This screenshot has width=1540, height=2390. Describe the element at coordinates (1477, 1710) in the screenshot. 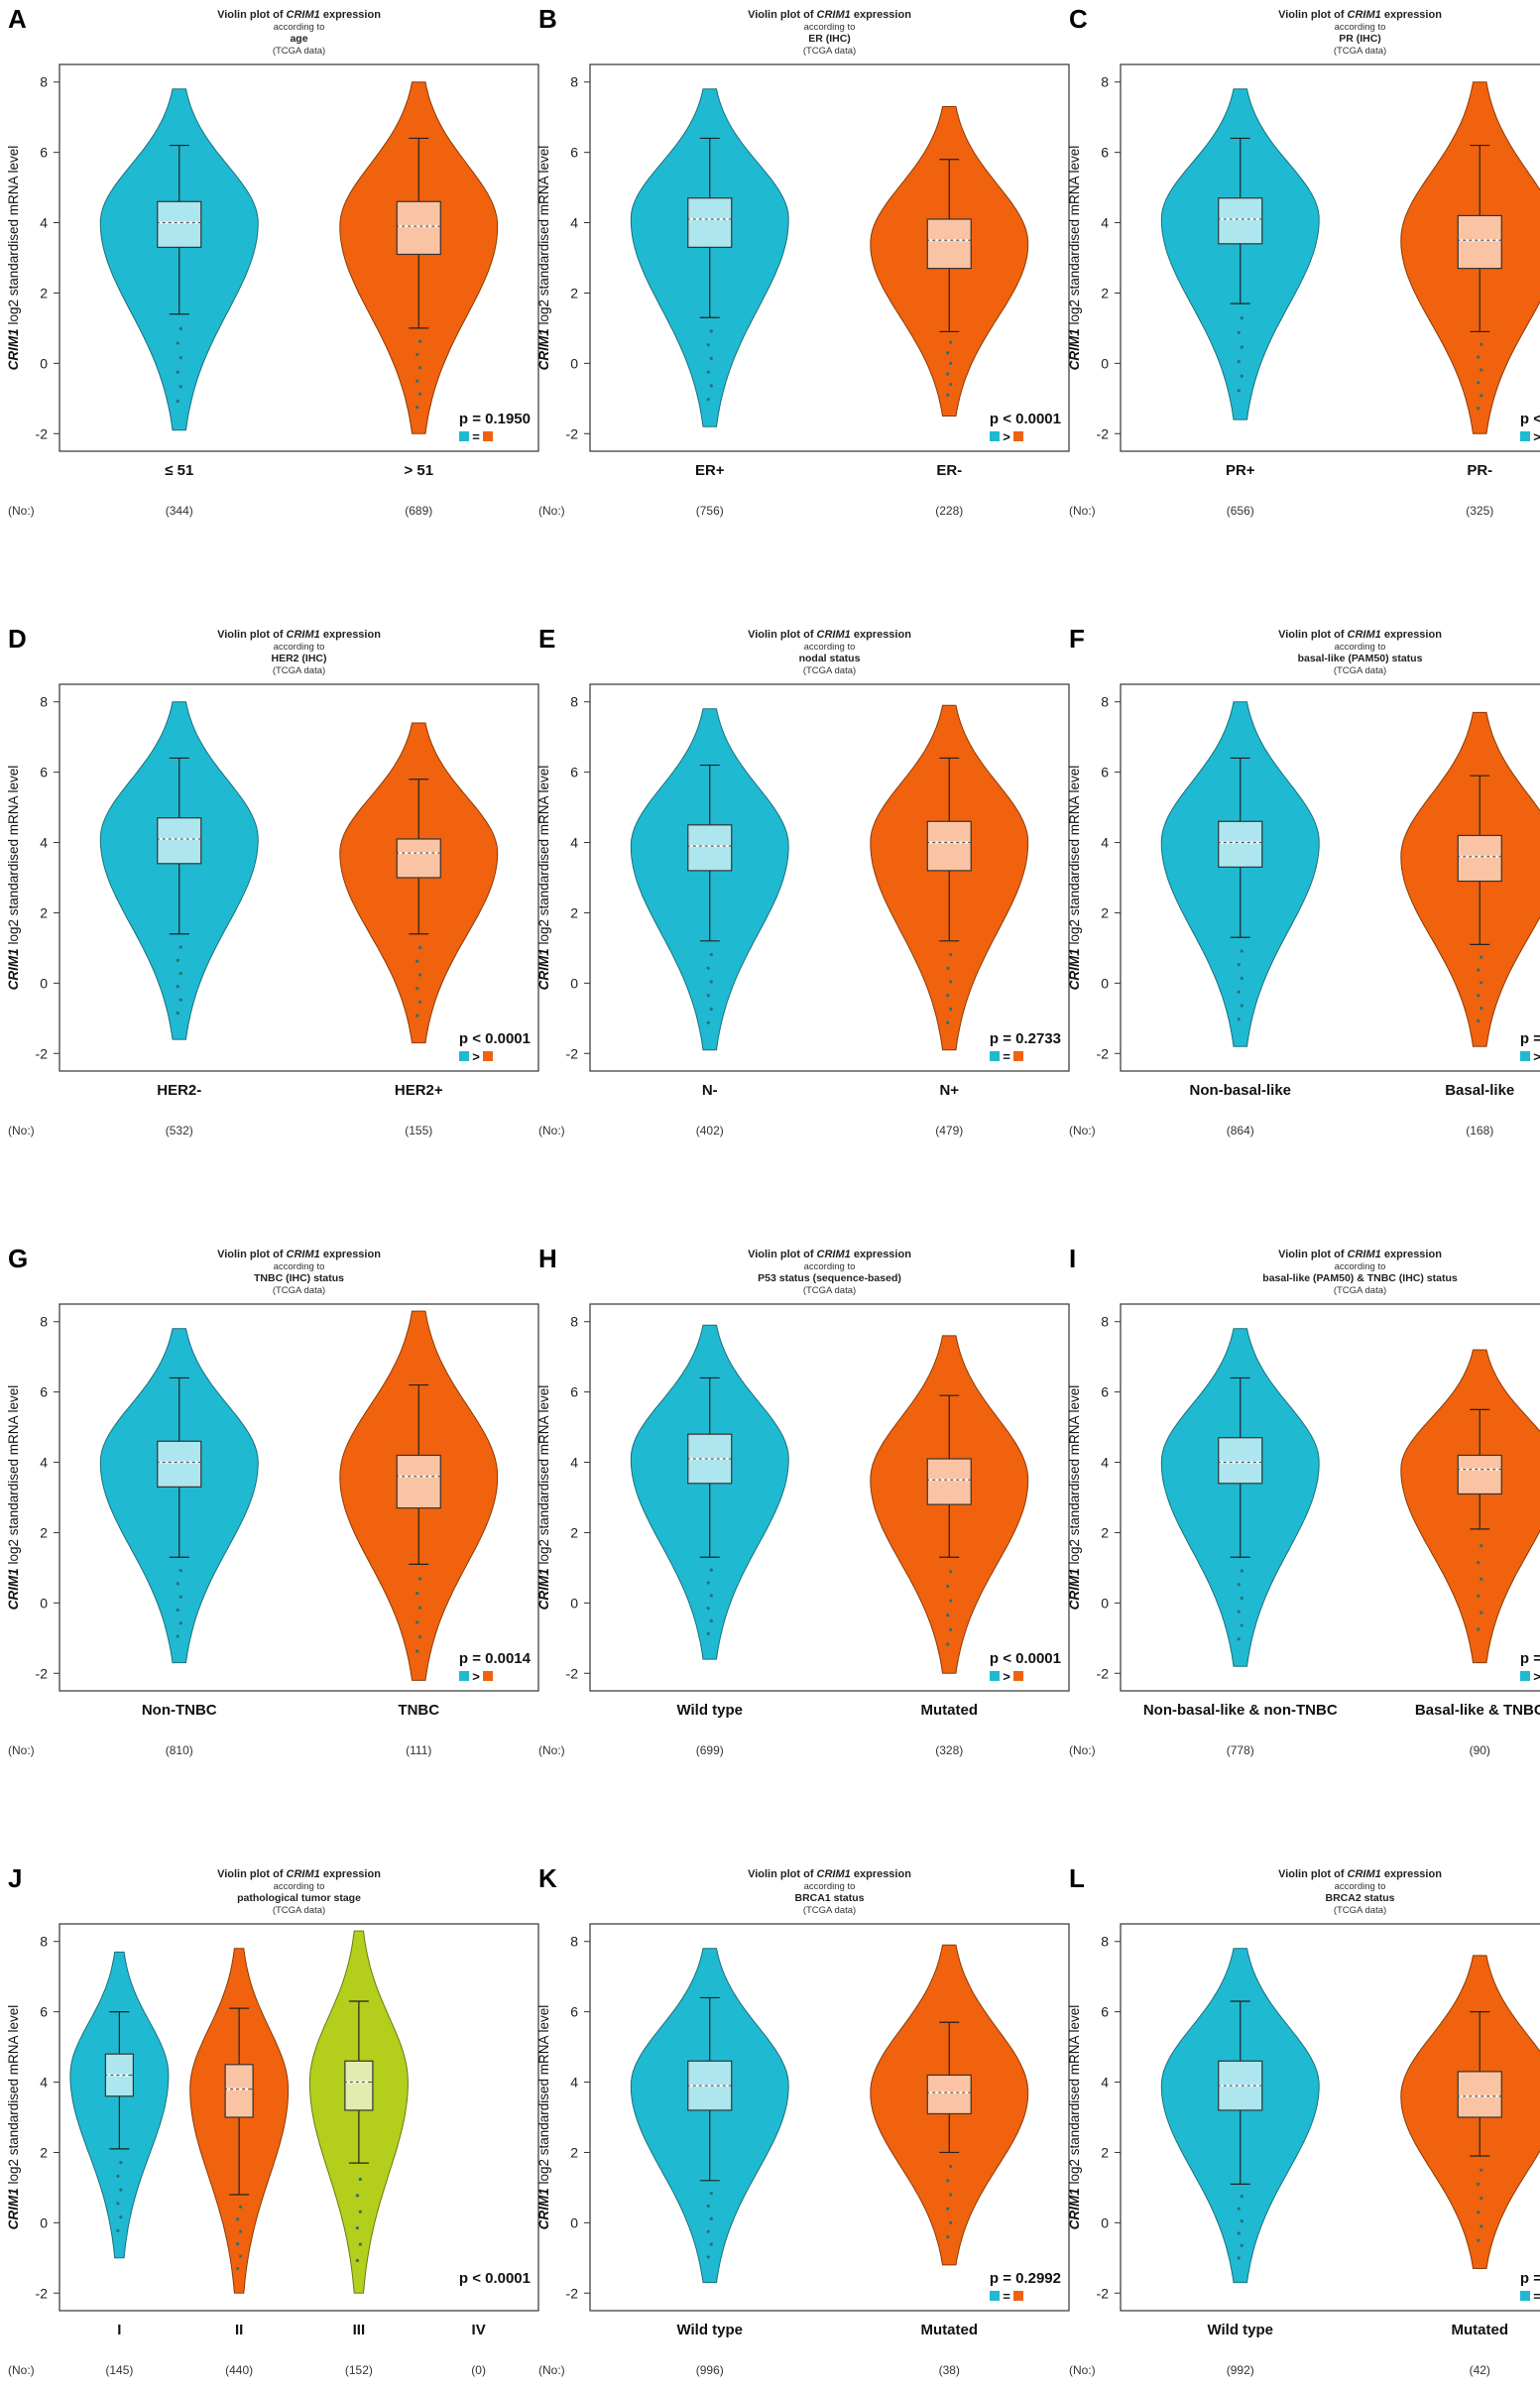

I see `category-label: Basal-like & TNBC` at that location.